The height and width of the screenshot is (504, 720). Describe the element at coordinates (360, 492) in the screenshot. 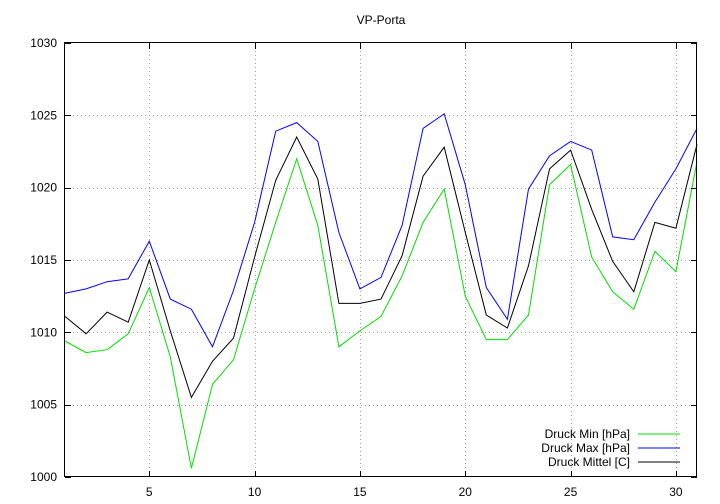

I see `x-tick-label: 15` at that location.